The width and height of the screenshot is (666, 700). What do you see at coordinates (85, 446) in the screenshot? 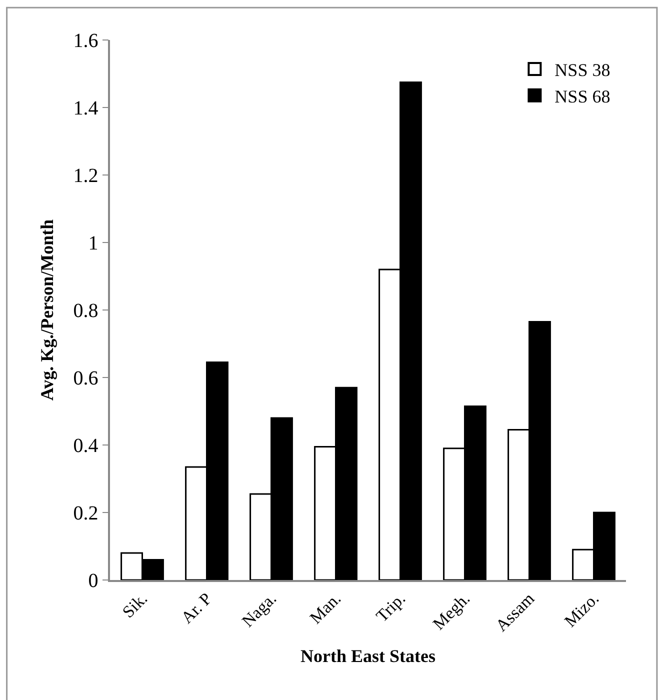
I see `y-tick-label: 0.4` at bounding box center [85, 446].